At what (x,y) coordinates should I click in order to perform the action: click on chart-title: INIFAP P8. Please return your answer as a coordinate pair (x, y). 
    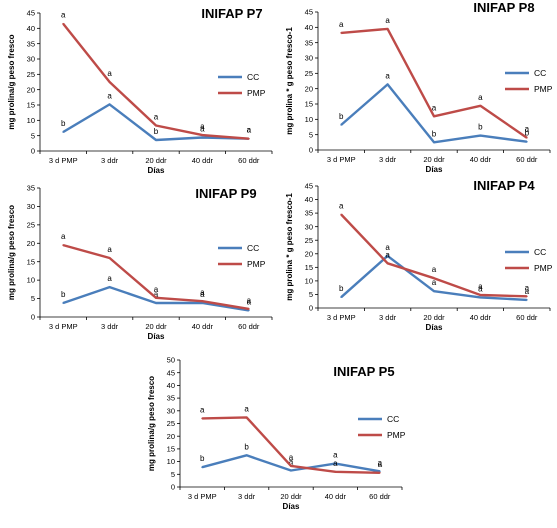
    Looking at the image, I should click on (503, 7).